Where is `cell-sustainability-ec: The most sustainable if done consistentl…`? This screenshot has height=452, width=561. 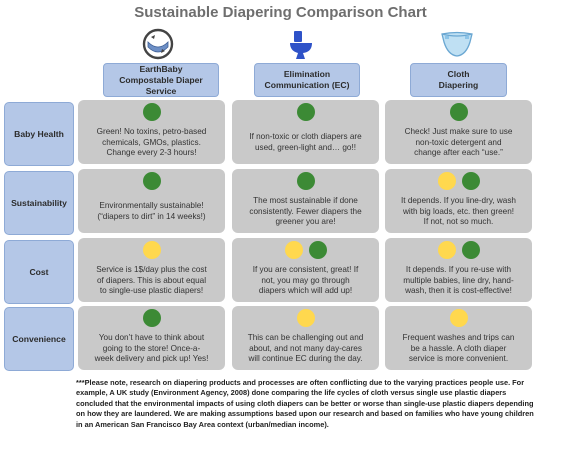
cell-sustainability-ec: The most sustainable if done consistentl… is located at coordinates (305, 201).